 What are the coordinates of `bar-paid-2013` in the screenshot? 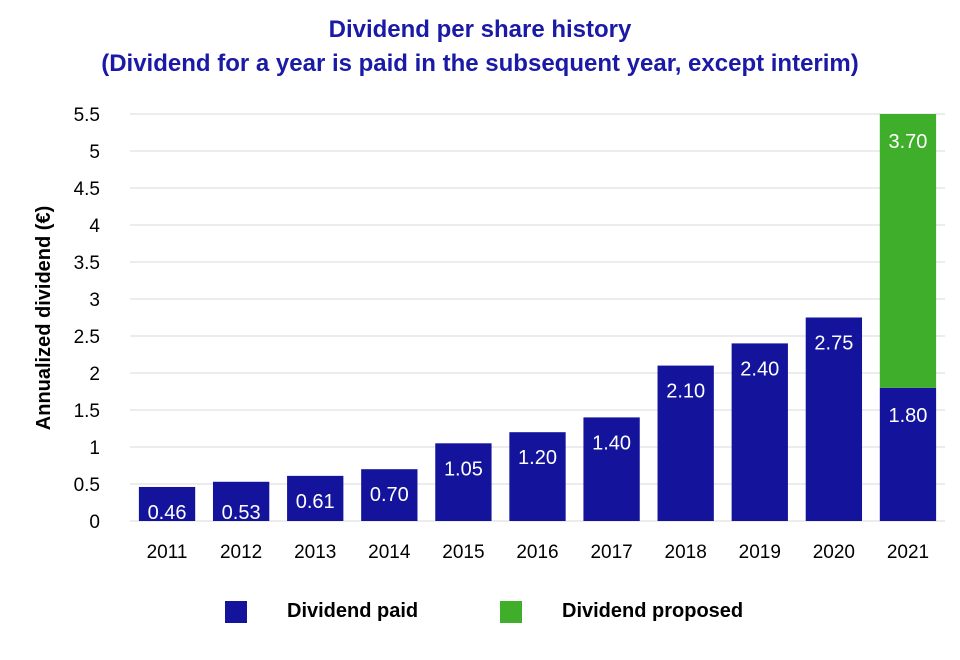 It's located at (315, 498).